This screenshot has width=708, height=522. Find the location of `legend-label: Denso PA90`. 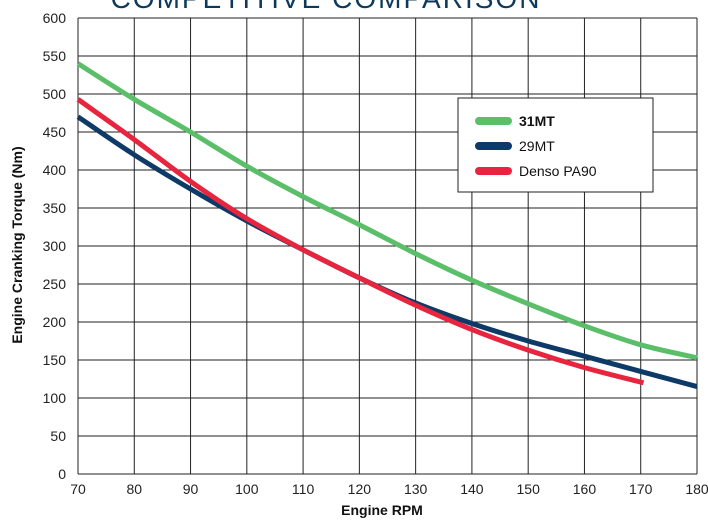

legend-label: Denso PA90 is located at coordinates (558, 171).